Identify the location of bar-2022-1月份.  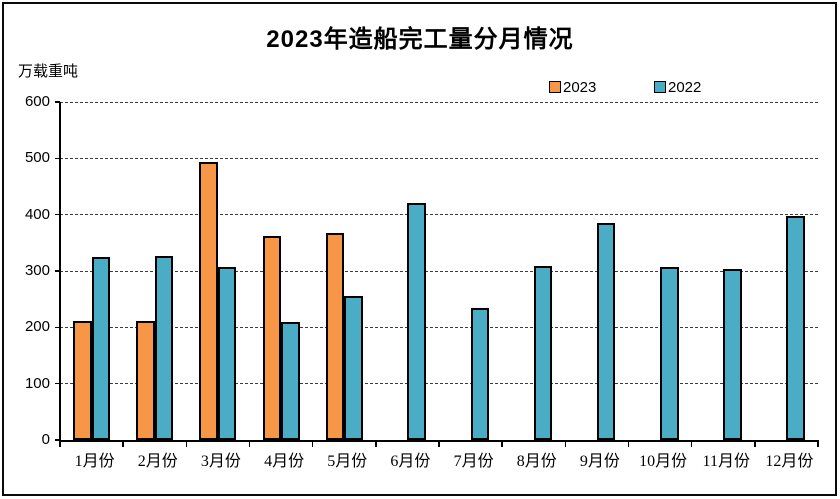
(101, 348).